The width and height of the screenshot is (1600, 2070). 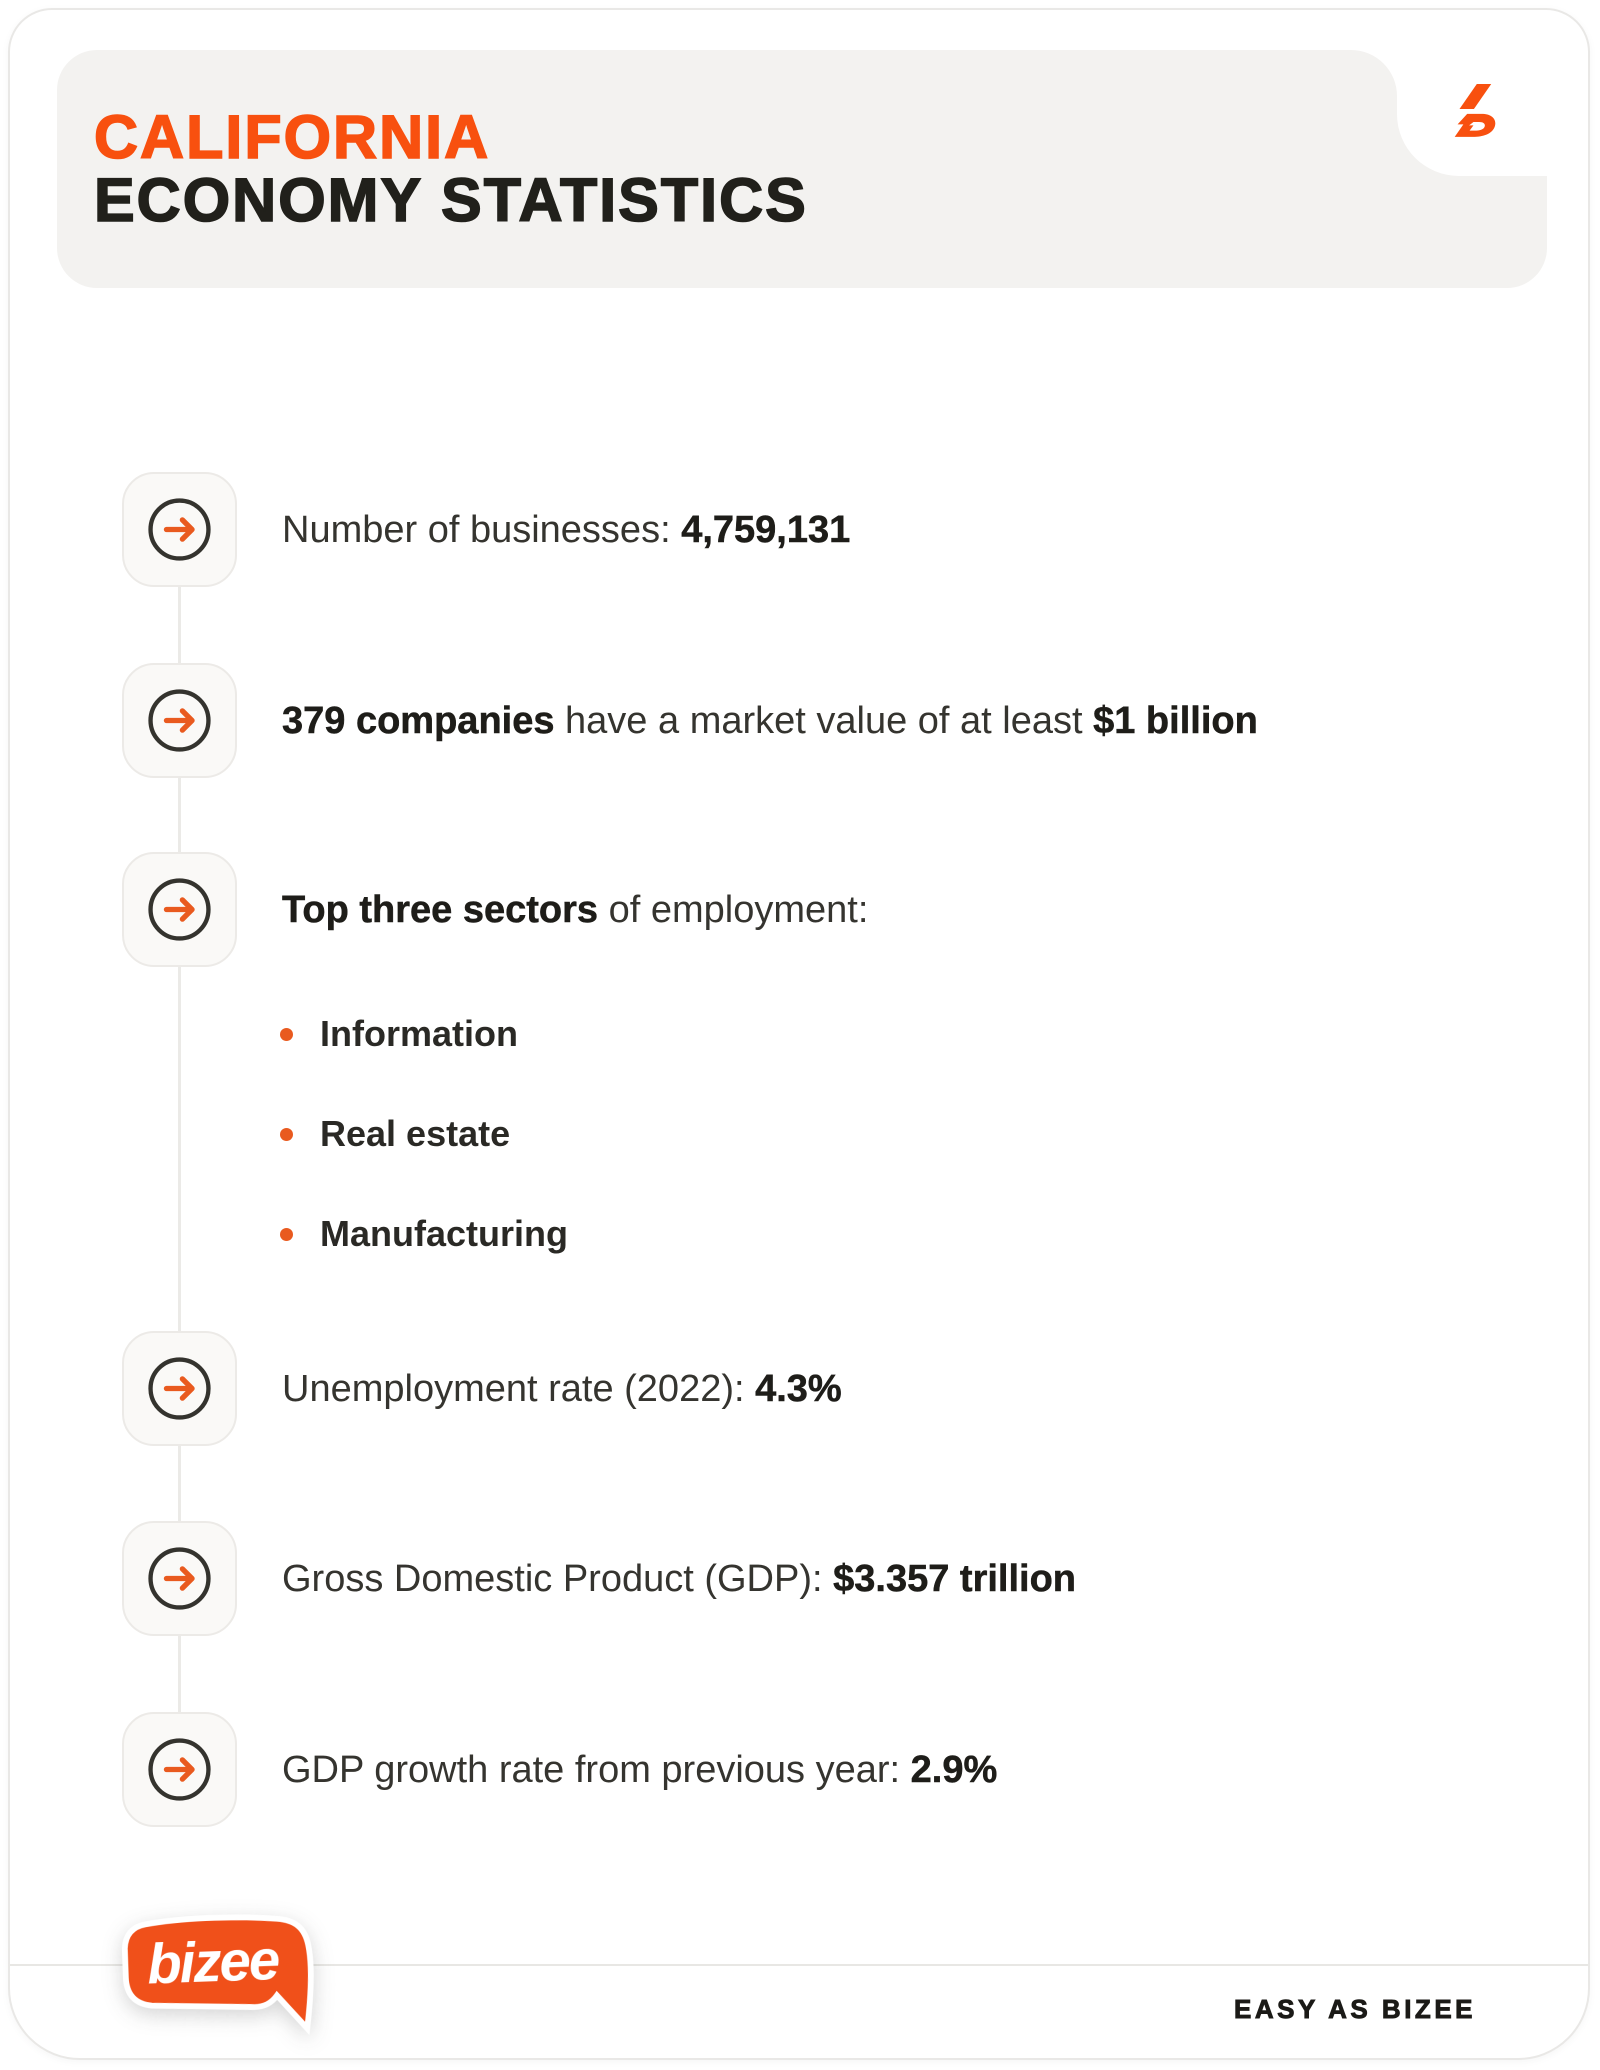 I want to click on stat-text-segment: Unemployment rate (2022):, so click(x=519, y=1389).